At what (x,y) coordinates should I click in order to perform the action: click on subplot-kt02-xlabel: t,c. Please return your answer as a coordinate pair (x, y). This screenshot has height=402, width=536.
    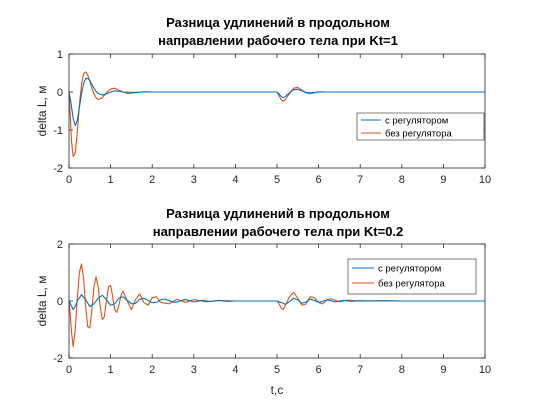
    Looking at the image, I should click on (277, 390).